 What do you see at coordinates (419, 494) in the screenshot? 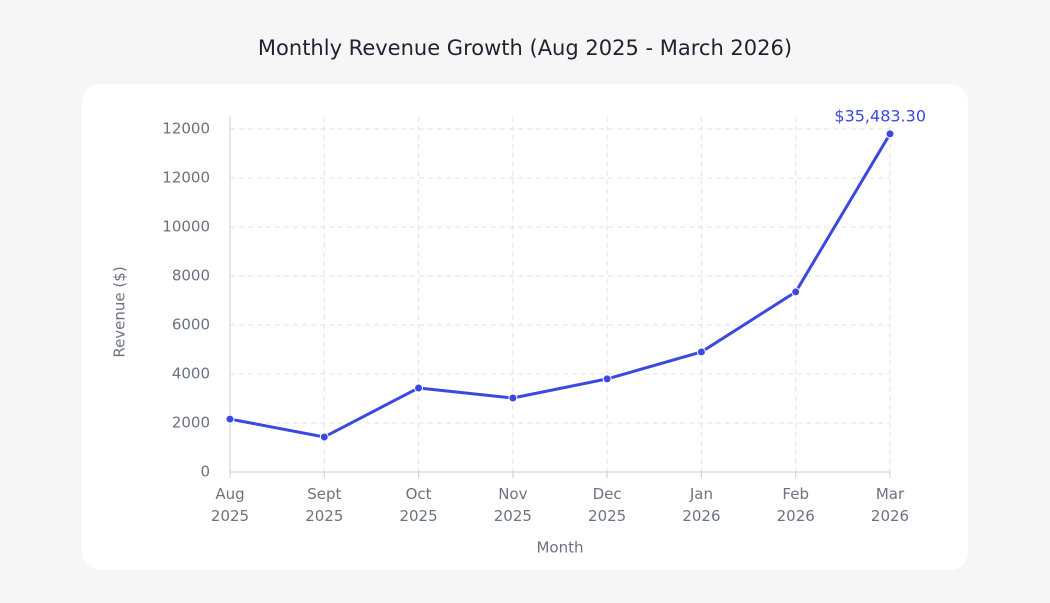
I see `x-tick-month: Oct` at bounding box center [419, 494].